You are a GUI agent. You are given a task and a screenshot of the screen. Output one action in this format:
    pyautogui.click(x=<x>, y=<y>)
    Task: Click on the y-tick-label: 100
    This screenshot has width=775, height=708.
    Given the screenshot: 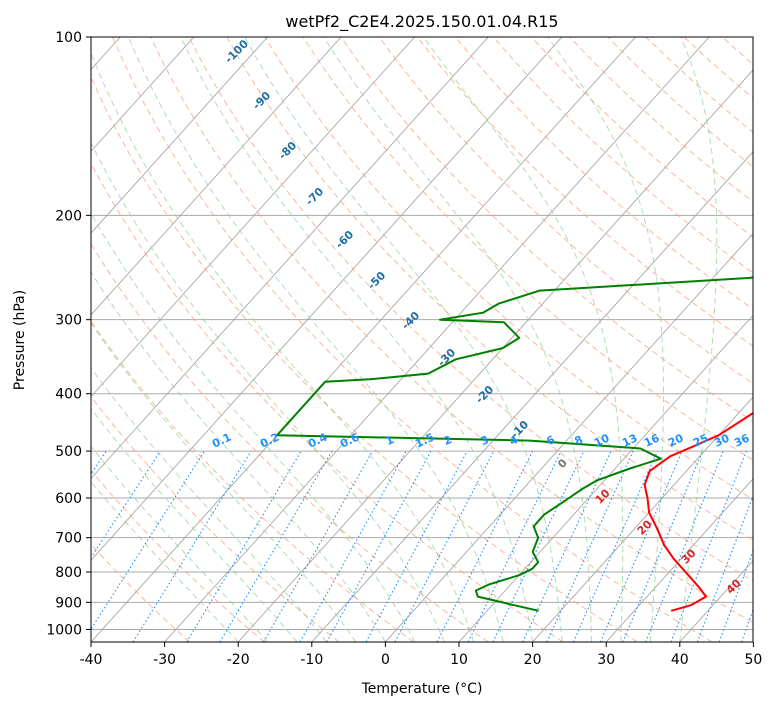 What is the action you would take?
    pyautogui.click(x=68, y=38)
    